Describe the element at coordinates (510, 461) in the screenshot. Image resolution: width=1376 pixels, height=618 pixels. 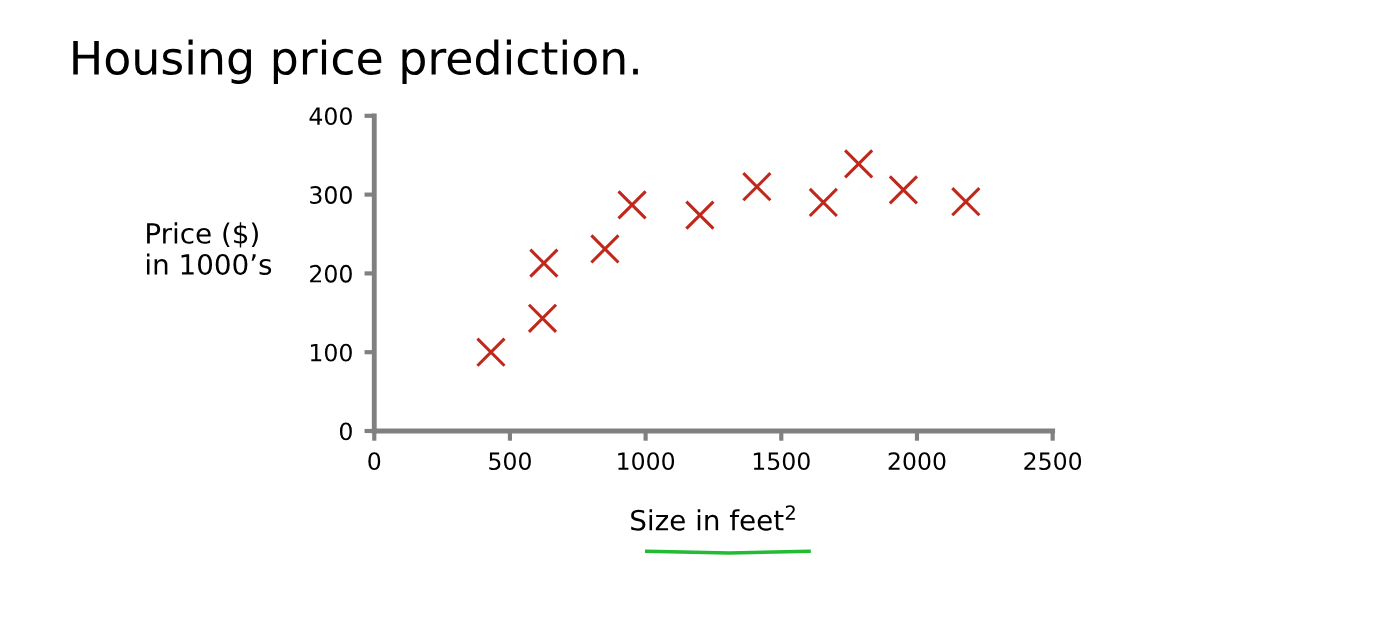
I see `x-tick-label: 500` at that location.